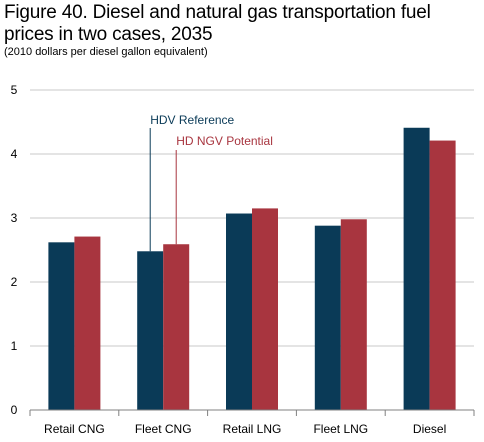  Describe the element at coordinates (14, 410) in the screenshot. I see `y-tick-label: 0` at that location.